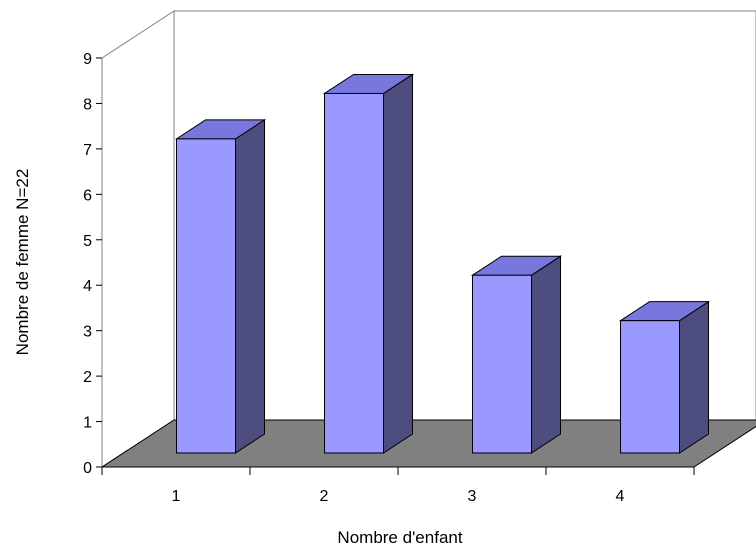 The image size is (756, 550). What do you see at coordinates (620, 496) in the screenshot?
I see `x-tick-label: 4` at bounding box center [620, 496].